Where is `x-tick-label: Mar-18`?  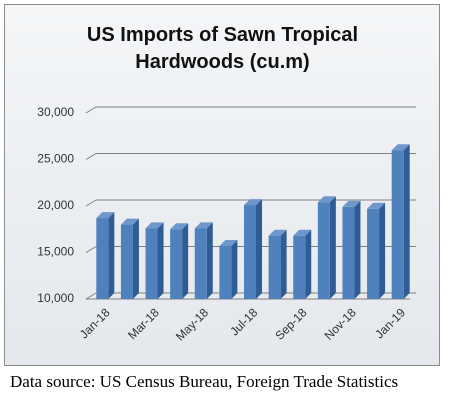
x-tick-label: Mar-18 is located at coordinates (143, 323).